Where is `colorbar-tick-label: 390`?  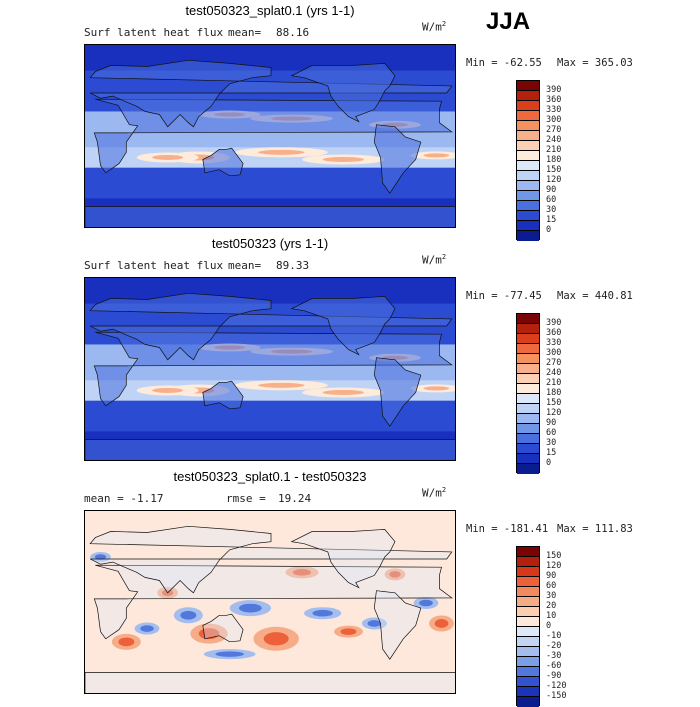 colorbar-tick-label: 390 is located at coordinates (554, 323).